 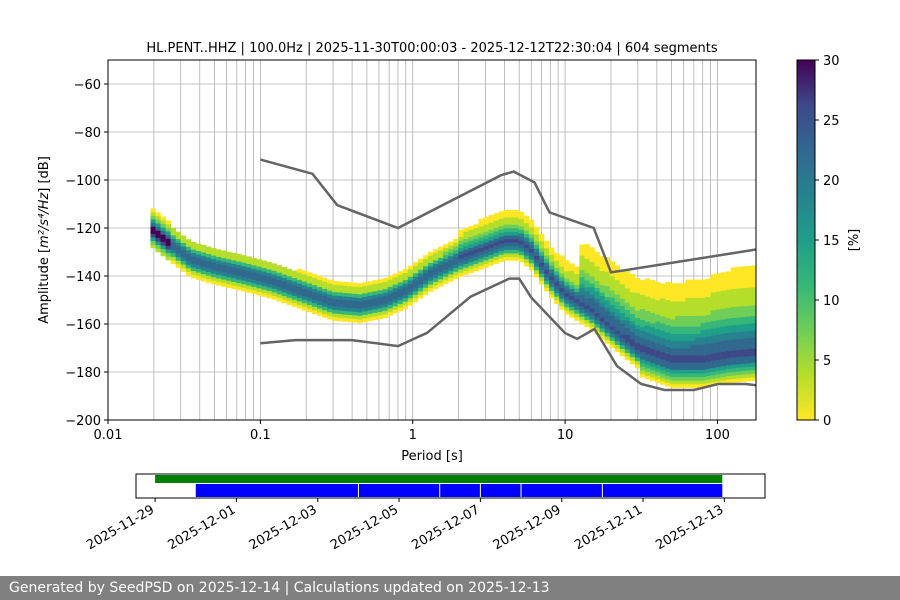 What do you see at coordinates (831, 61) in the screenshot?
I see `colorbar-tick-label: 30` at bounding box center [831, 61].